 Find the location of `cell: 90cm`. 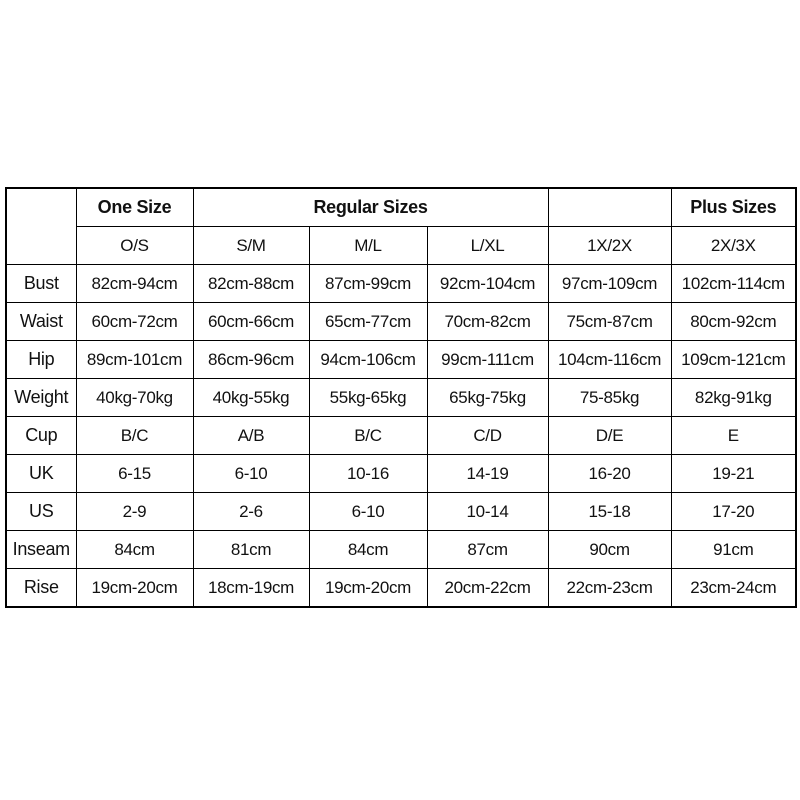

cell: 90cm is located at coordinates (609, 549).